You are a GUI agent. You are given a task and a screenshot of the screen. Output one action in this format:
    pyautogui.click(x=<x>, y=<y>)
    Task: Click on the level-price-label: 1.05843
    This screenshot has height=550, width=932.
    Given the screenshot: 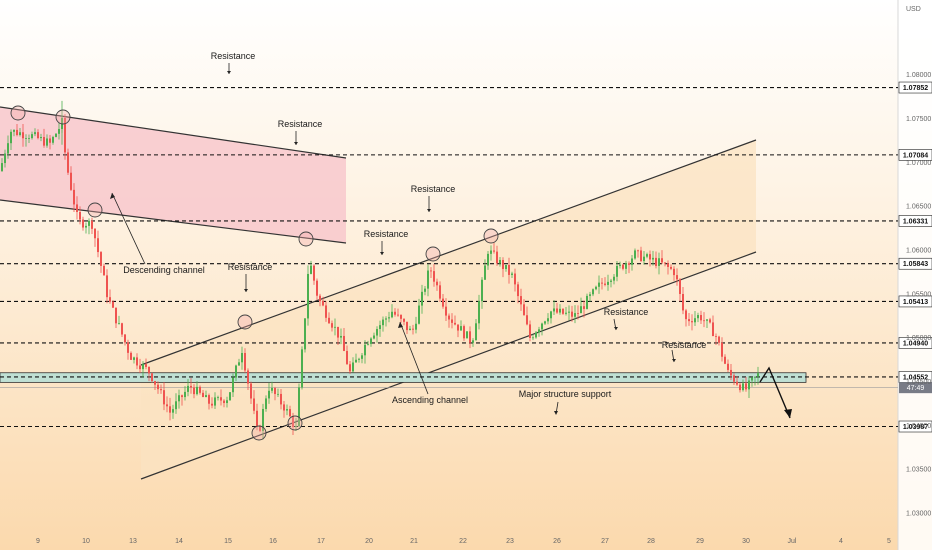 What is the action you would take?
    pyautogui.click(x=915, y=264)
    